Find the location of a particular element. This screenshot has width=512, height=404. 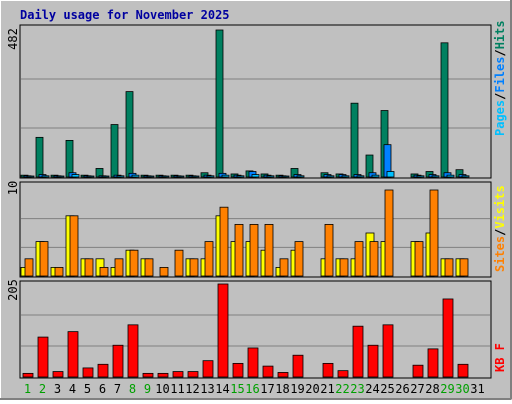

day-label: 31 is located at coordinates (477, 389).